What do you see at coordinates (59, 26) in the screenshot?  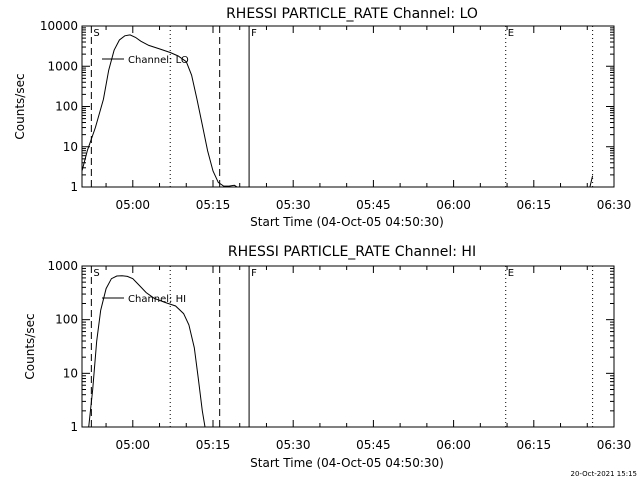 I see `y-tick-label: 10000` at bounding box center [59, 26].